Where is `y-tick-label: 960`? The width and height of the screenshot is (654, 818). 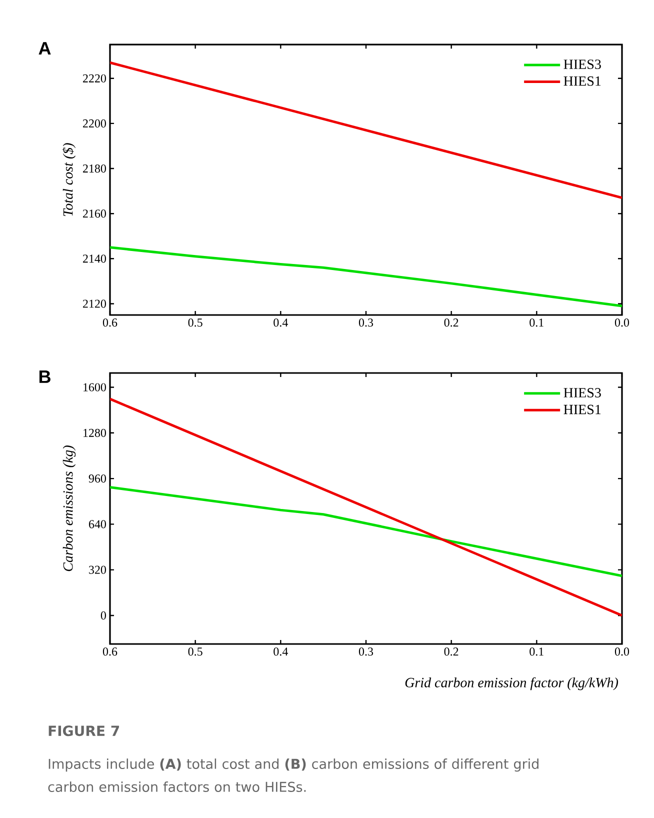
y-tick-label: 960 is located at coordinates (97, 478).